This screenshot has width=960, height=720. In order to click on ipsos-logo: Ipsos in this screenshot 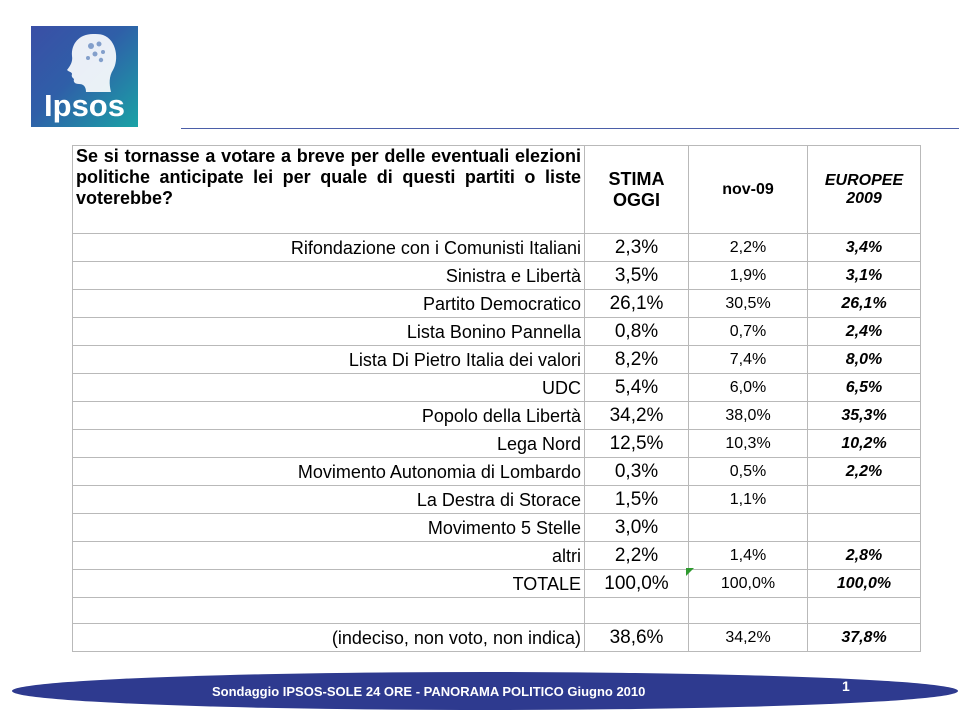, I will do `click(84, 76)`.